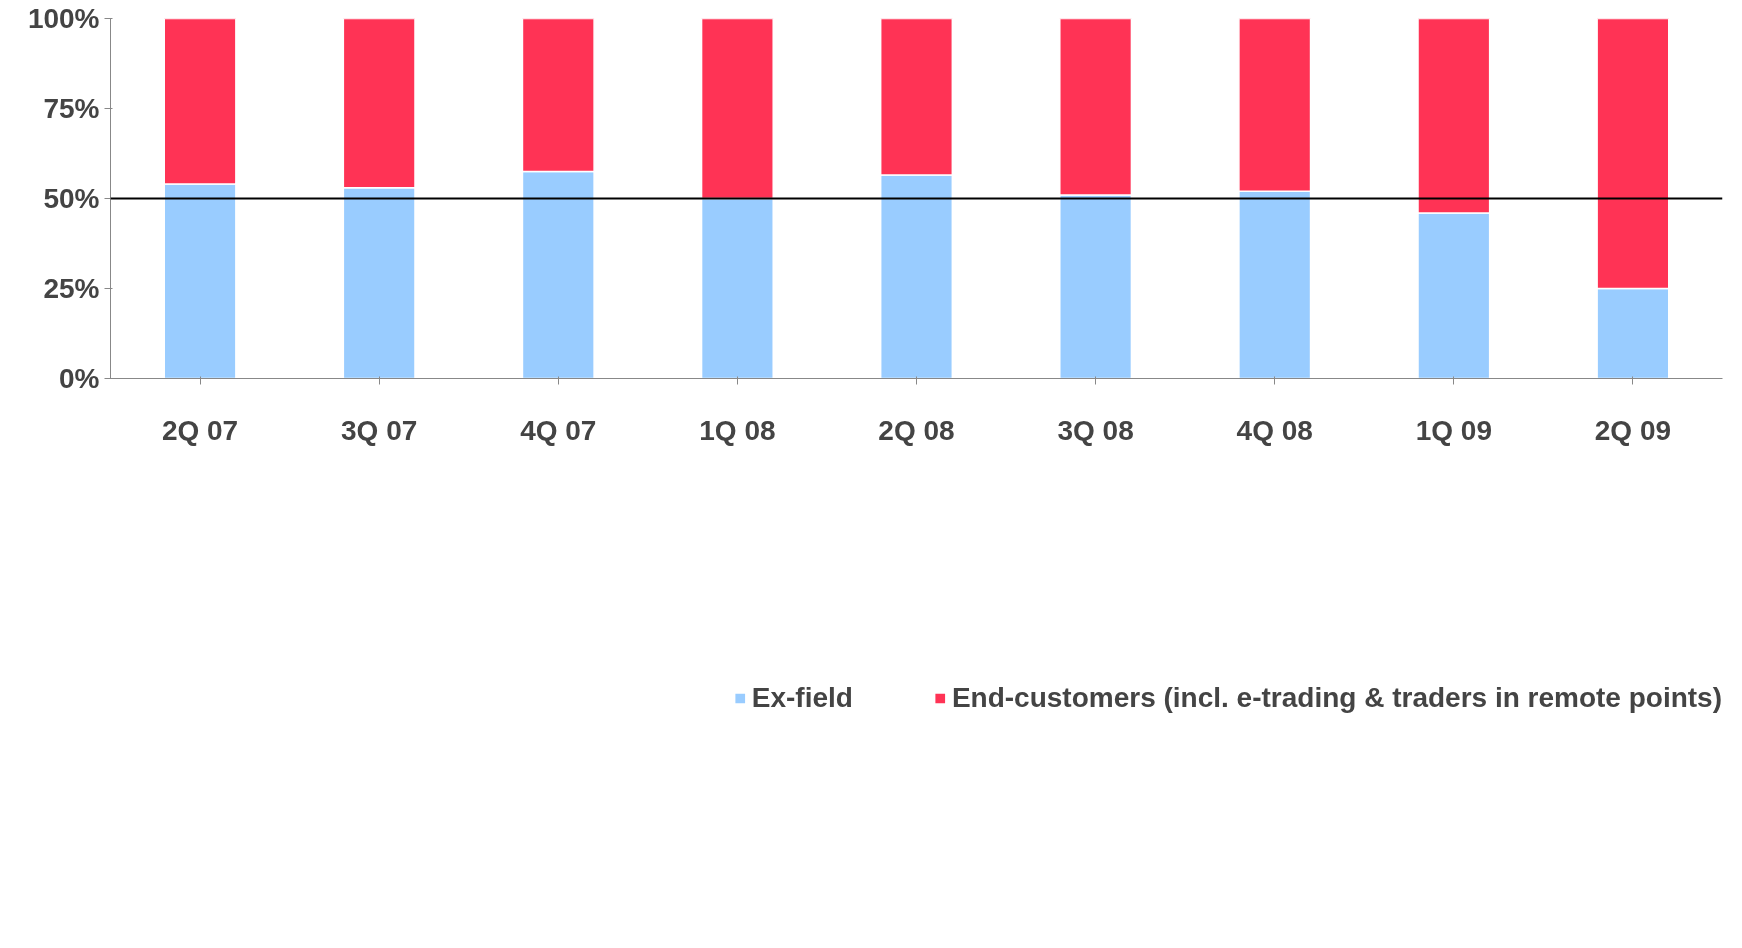 The height and width of the screenshot is (948, 1742). Describe the element at coordinates (71, 288) in the screenshot. I see `y-tick-label: 25%` at that location.